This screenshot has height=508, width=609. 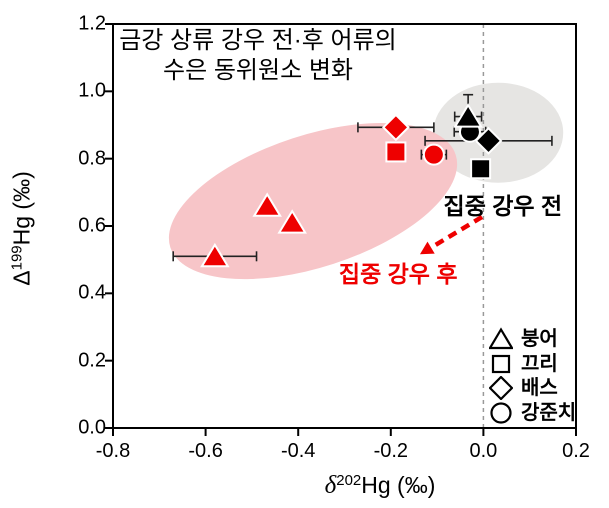 I want to click on legend-label: 배스, so click(x=539, y=388).